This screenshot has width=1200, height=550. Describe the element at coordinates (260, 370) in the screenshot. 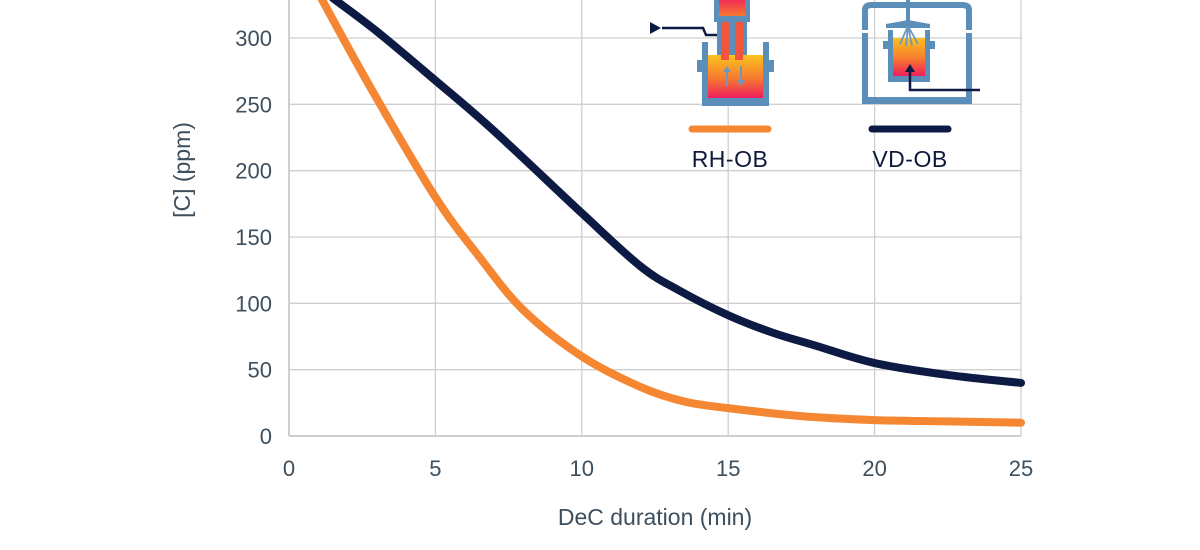

I see `svg-text: 50` at that location.